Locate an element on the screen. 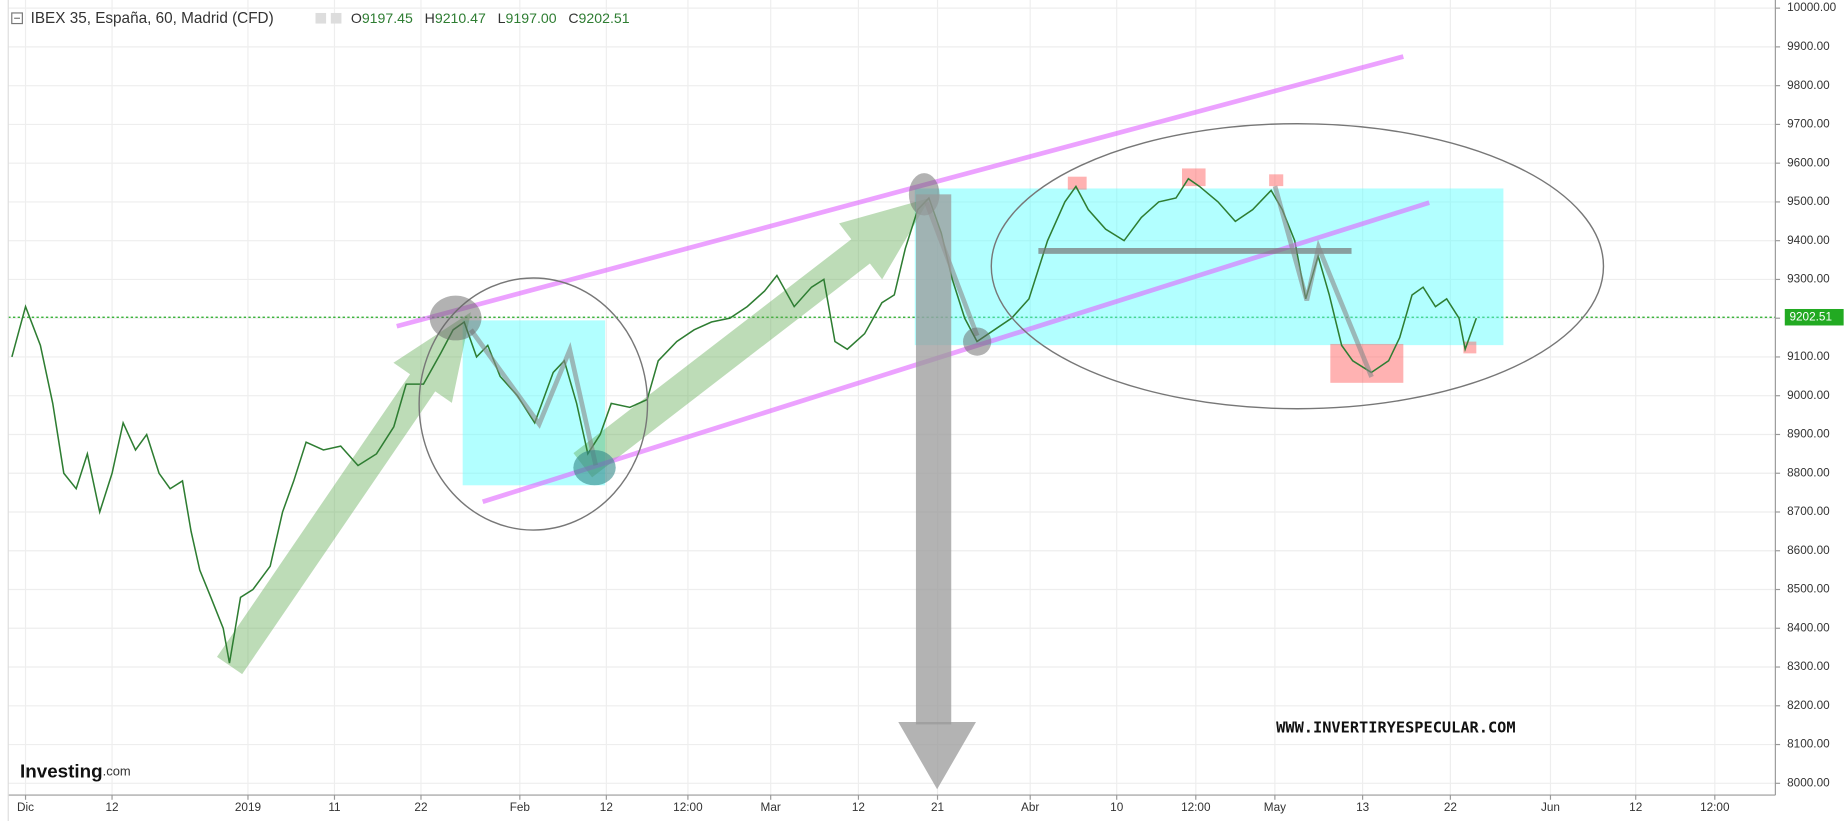 The height and width of the screenshot is (821, 1846). chart-title: IBEX 35, España, 60, Madrid (CFD) is located at coordinates (152, 18).